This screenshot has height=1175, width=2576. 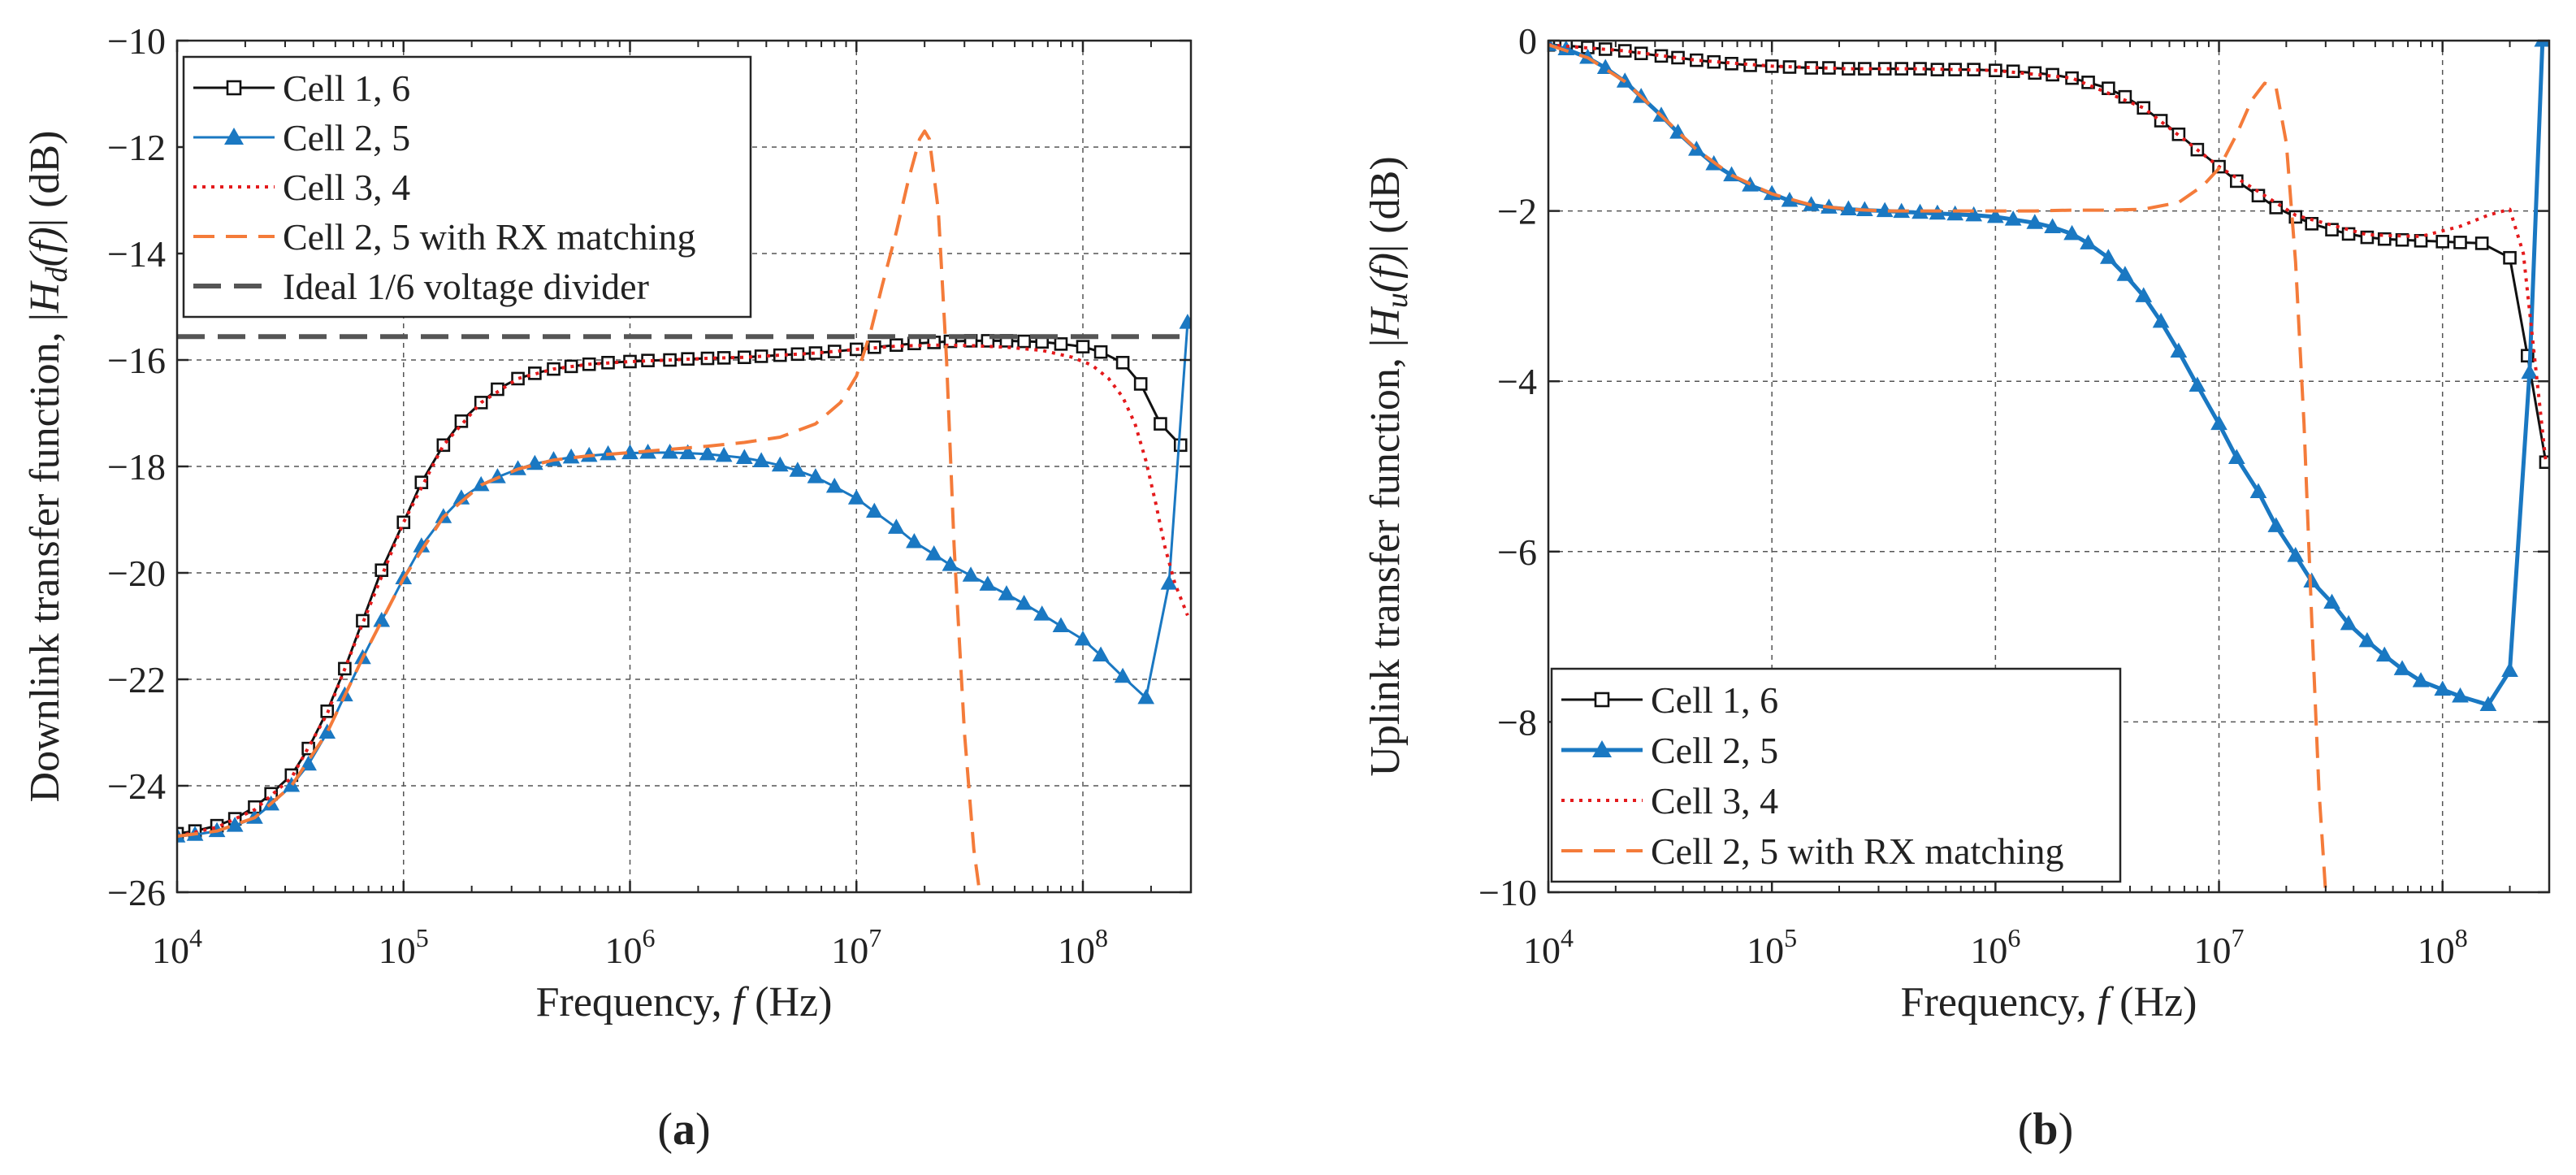 What do you see at coordinates (346, 88) in the screenshot?
I see `legend-label: Cell 1, 6` at bounding box center [346, 88].